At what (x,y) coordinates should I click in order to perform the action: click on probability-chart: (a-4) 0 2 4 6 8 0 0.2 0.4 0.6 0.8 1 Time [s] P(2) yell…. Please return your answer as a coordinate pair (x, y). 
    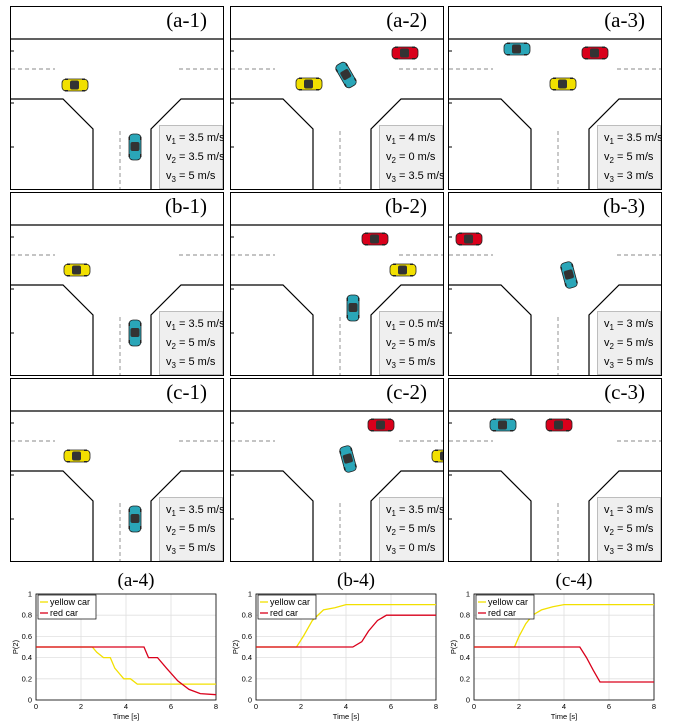
    Looking at the image, I should click on (122, 645).